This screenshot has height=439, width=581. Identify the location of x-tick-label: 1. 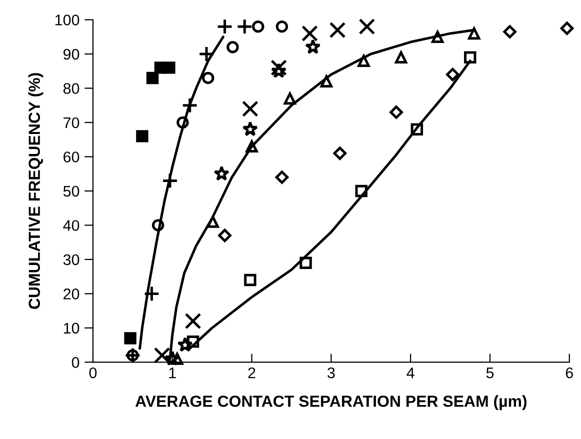
(172, 373).